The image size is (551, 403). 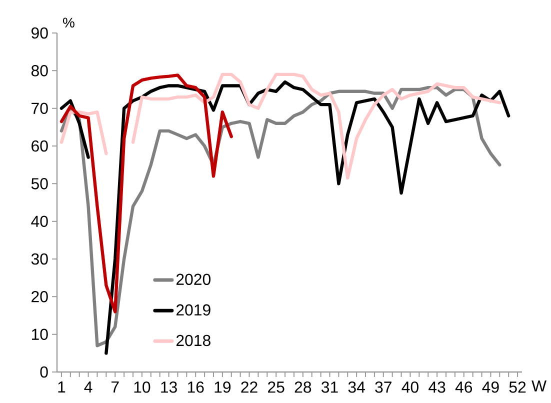 I want to click on y-tick-label: 90, so click(x=40, y=33).